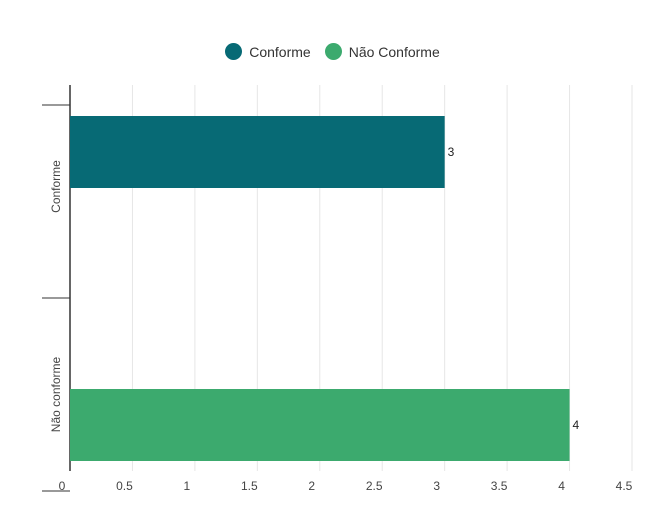 This screenshot has height=529, width=665. I want to click on x-tick-label: 3, so click(436, 486).